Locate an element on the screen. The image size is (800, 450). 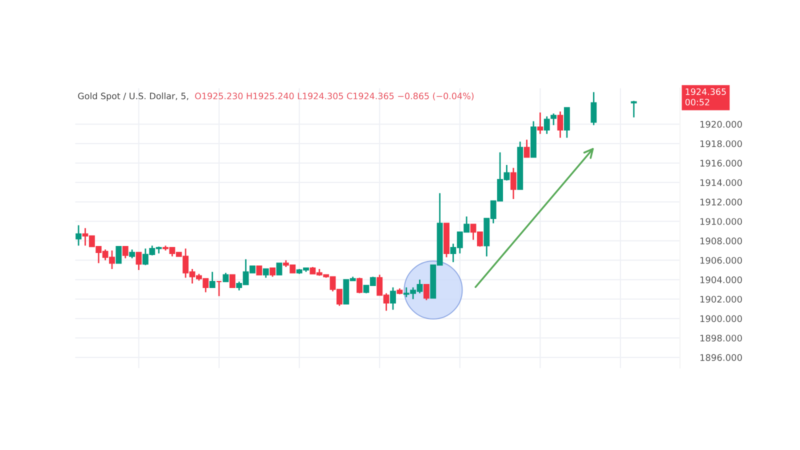
y-tick-label: 1910.000 is located at coordinates (721, 221).